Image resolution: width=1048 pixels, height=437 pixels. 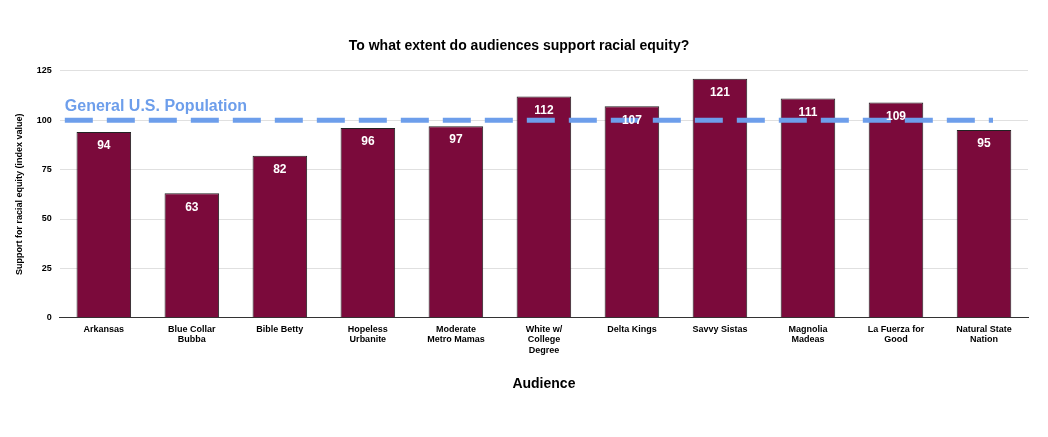 I want to click on y-tick-label: 125, so click(x=44, y=70).